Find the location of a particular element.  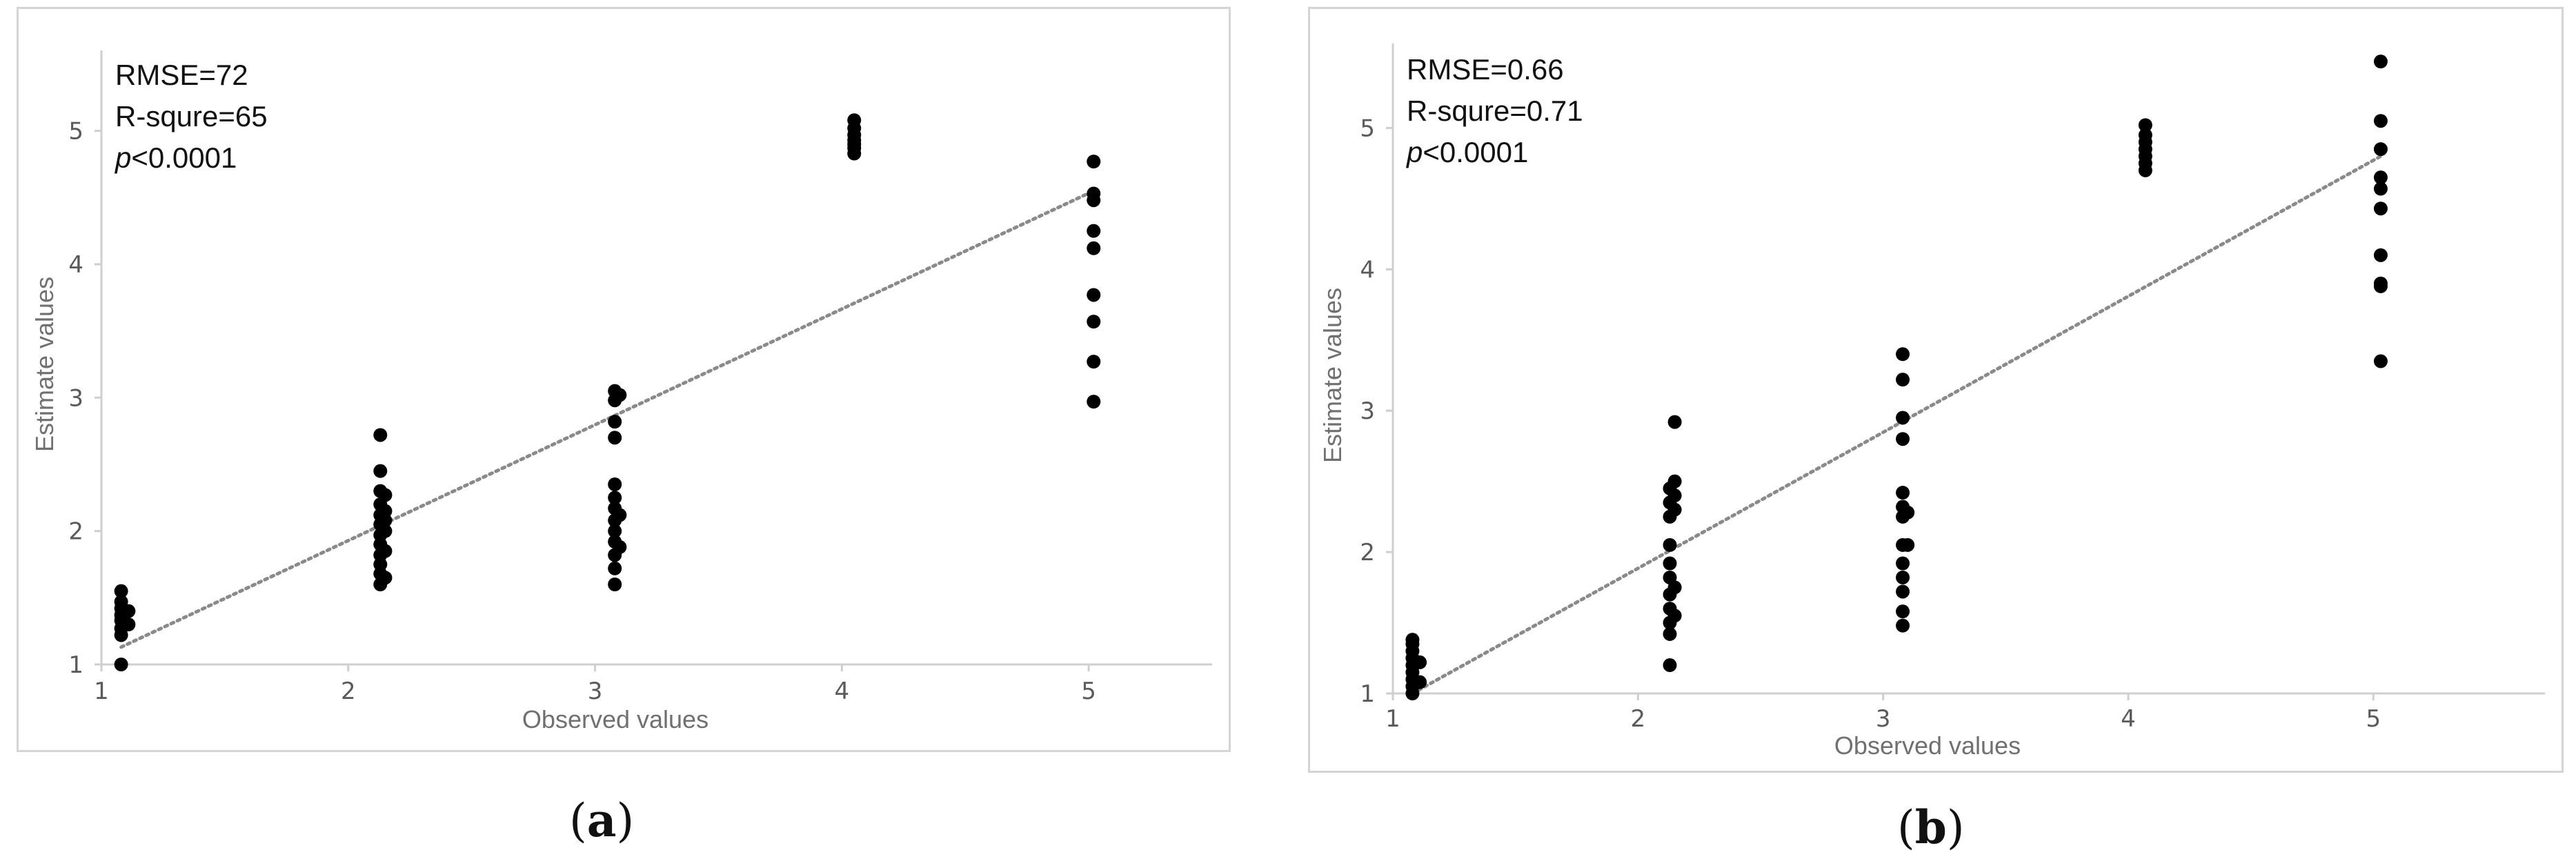

caption-b: (b) is located at coordinates (1931, 827).